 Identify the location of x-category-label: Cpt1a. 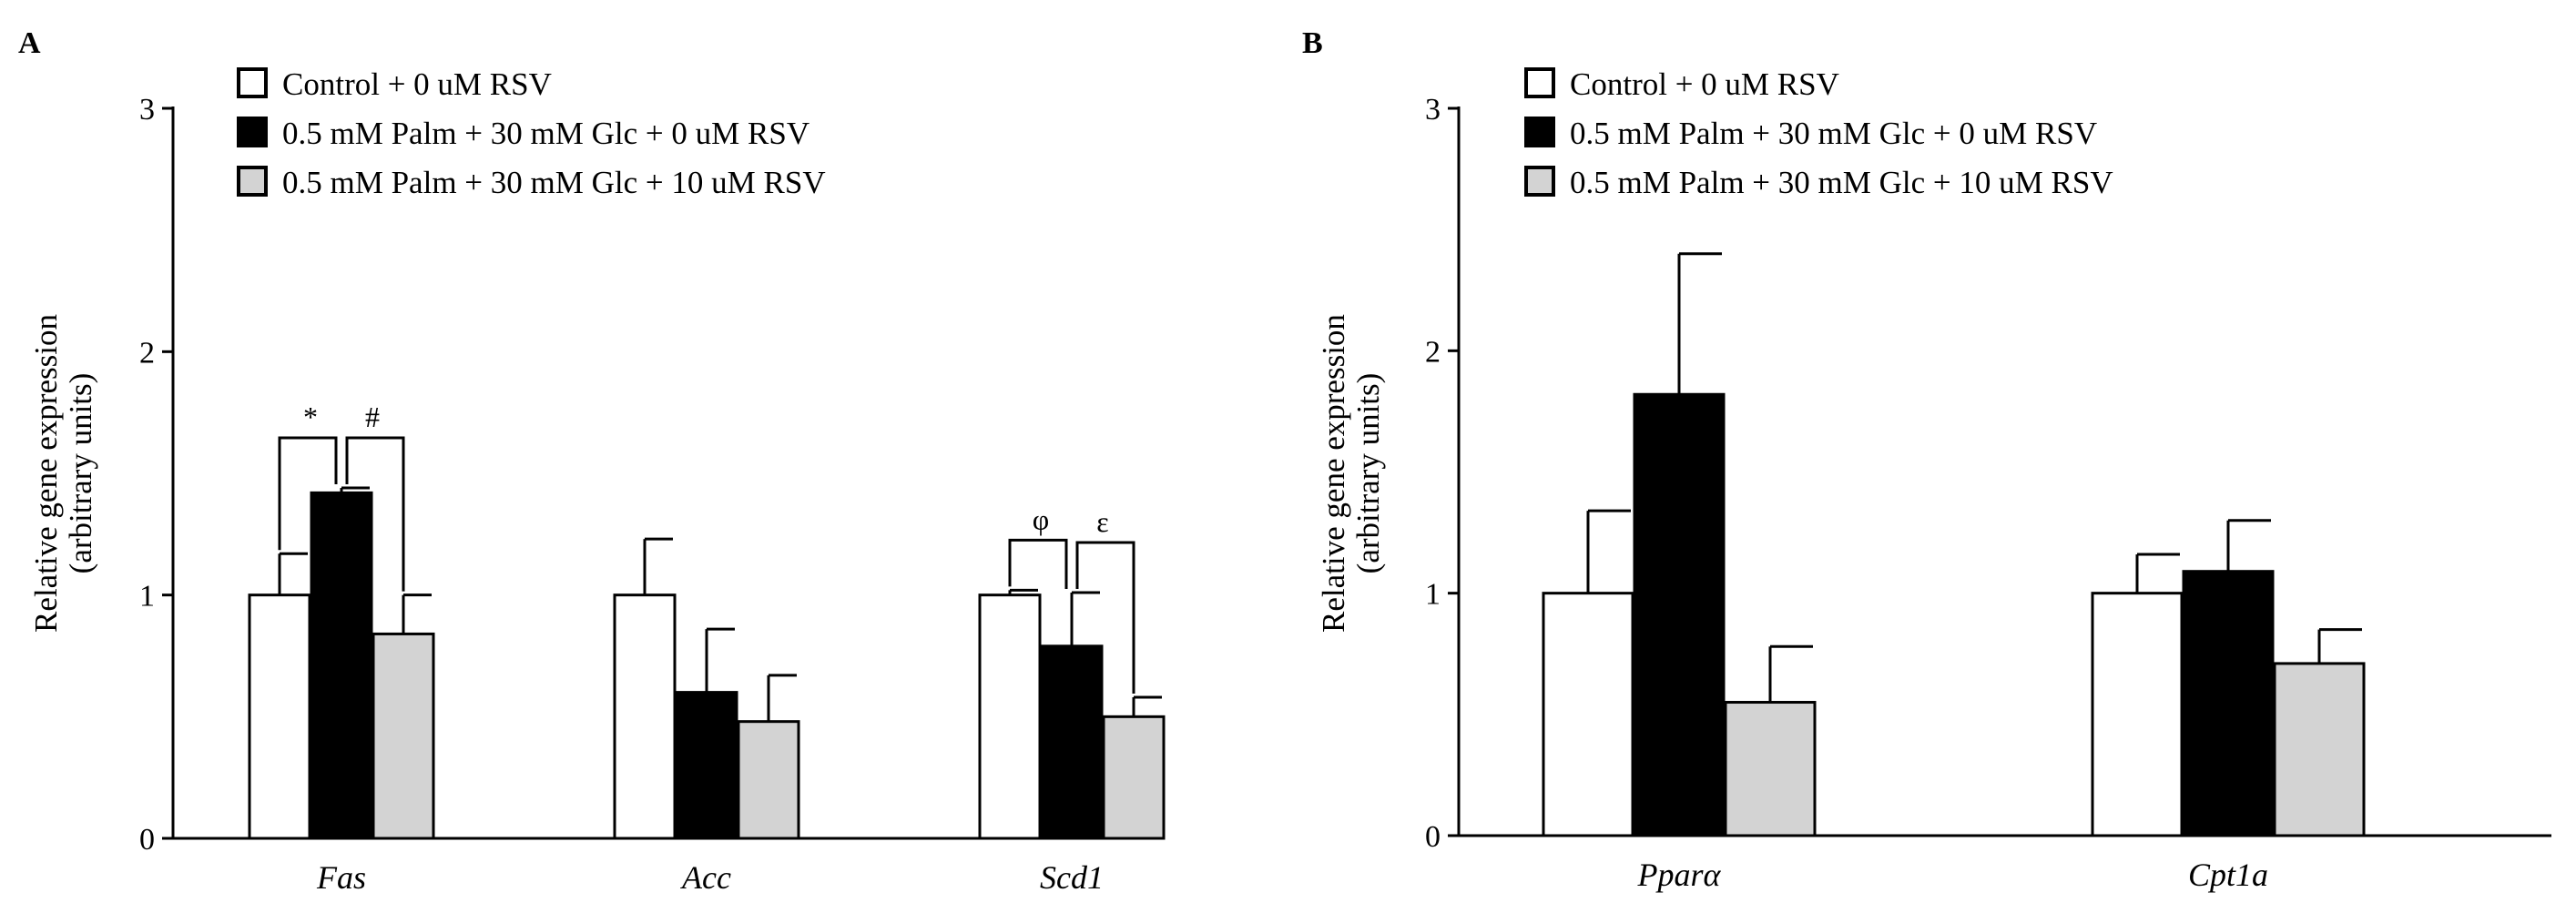
(2228, 875).